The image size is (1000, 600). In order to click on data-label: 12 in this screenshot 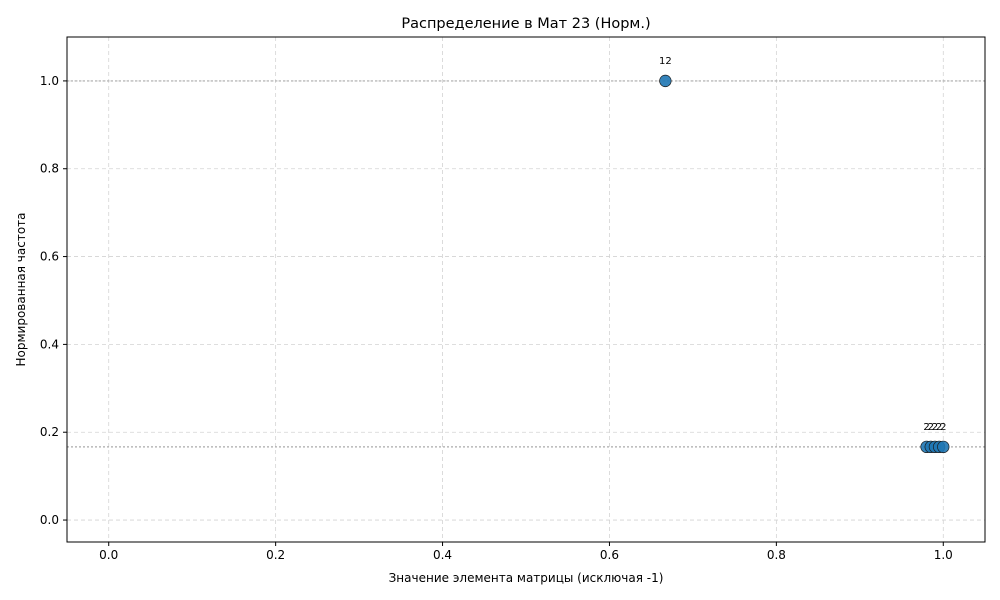, I will do `click(665, 61)`.